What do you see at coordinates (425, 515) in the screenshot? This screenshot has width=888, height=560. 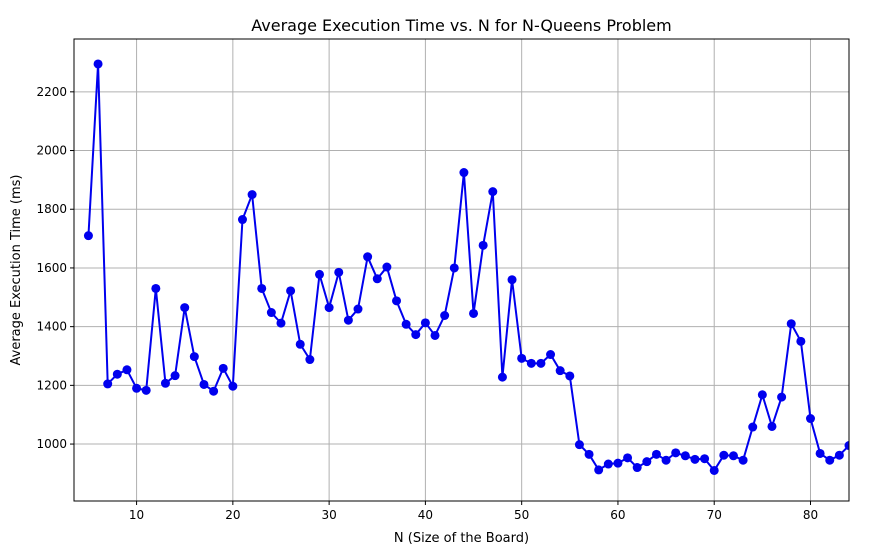 I see `x-tick-label: 40` at bounding box center [425, 515].